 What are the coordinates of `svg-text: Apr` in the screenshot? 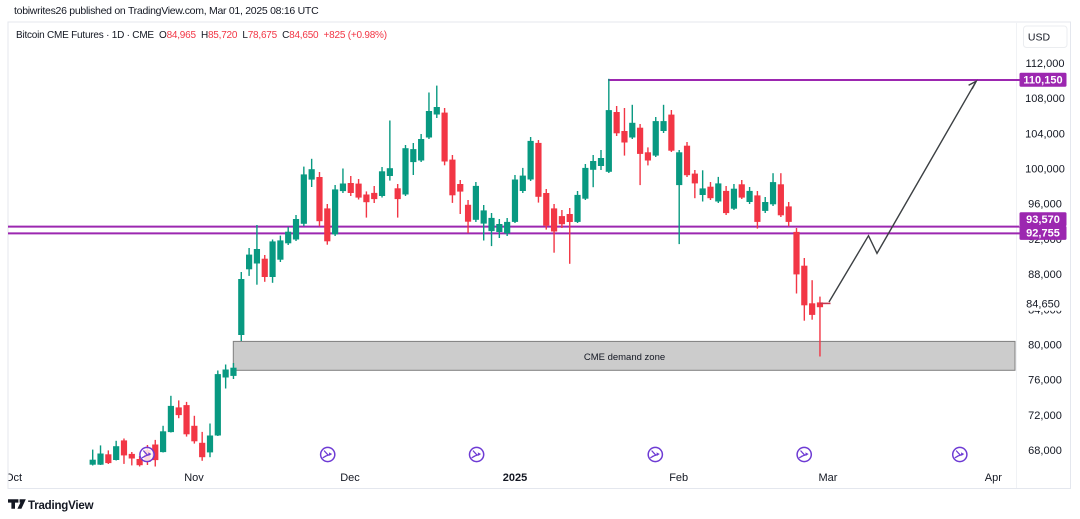 It's located at (993, 478).